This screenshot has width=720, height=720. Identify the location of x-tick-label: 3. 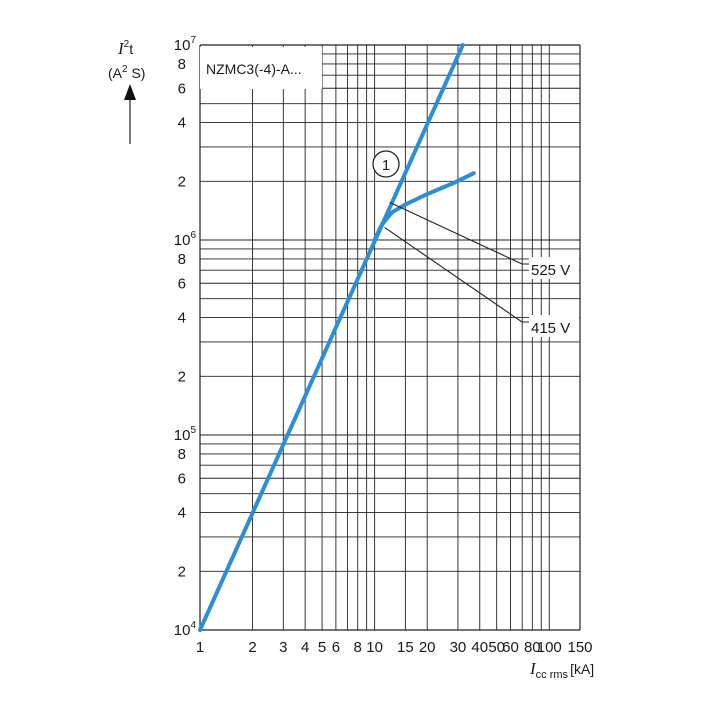
(283, 647).